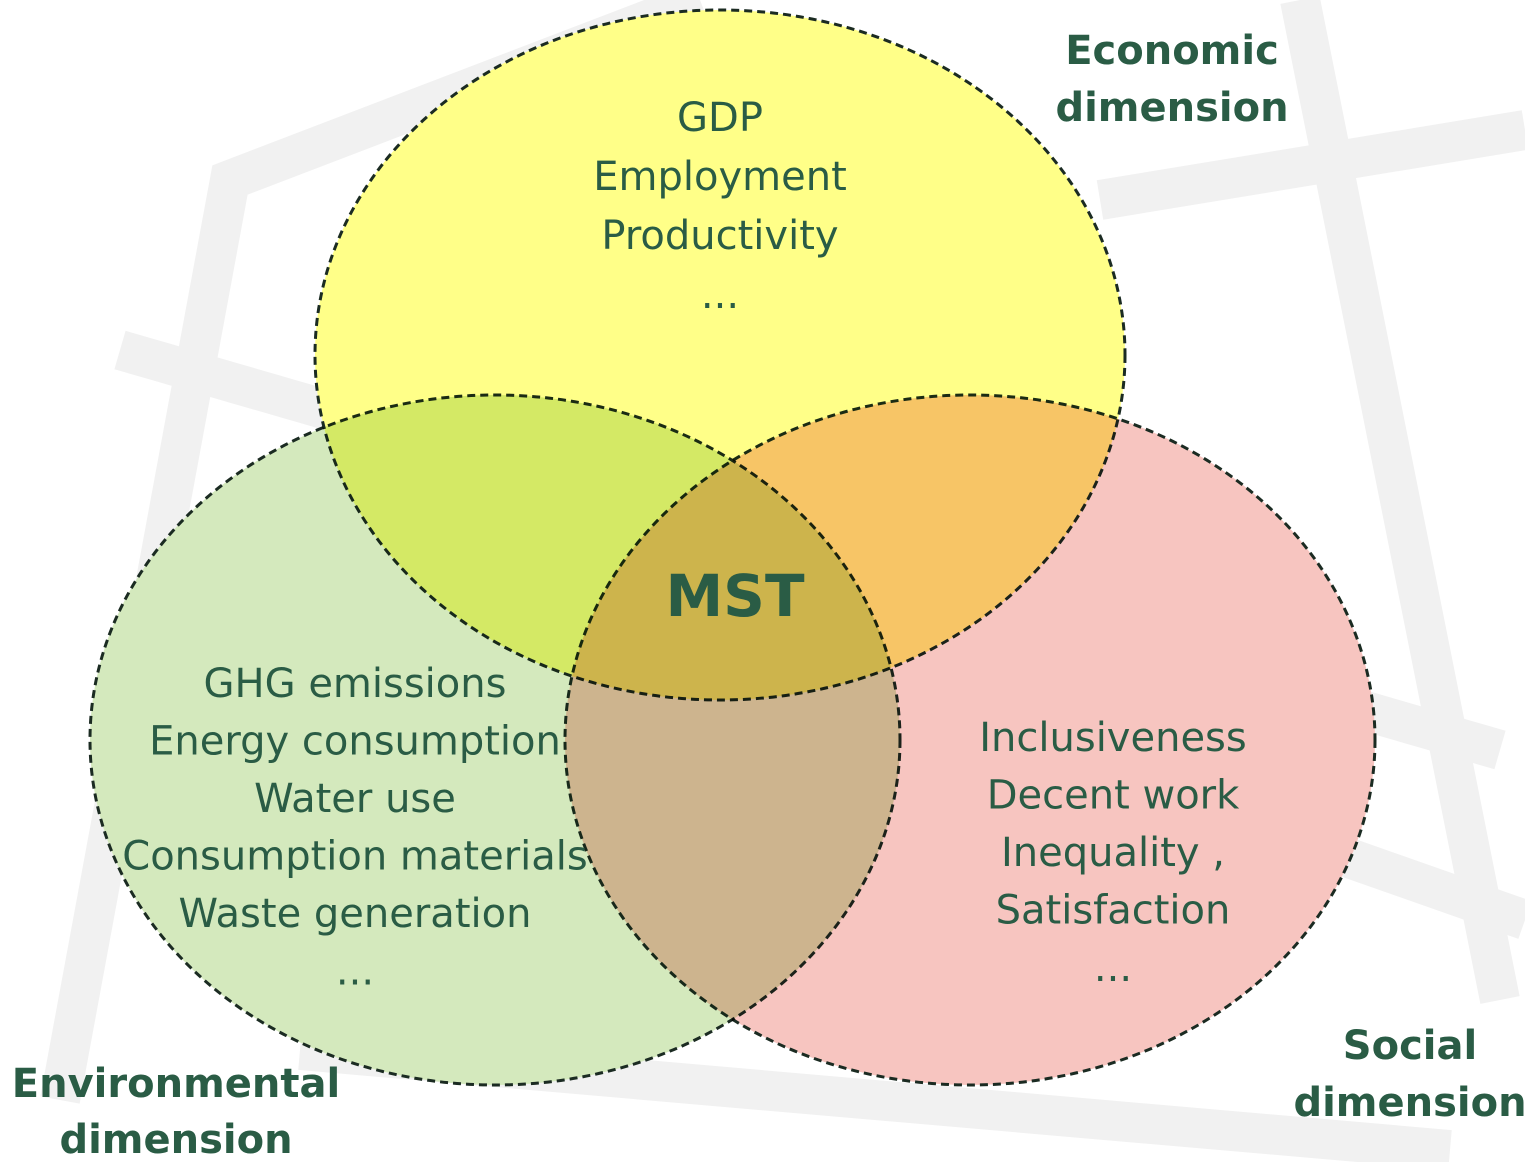  What do you see at coordinates (719, 236) in the screenshot?
I see `item: Productivity` at bounding box center [719, 236].